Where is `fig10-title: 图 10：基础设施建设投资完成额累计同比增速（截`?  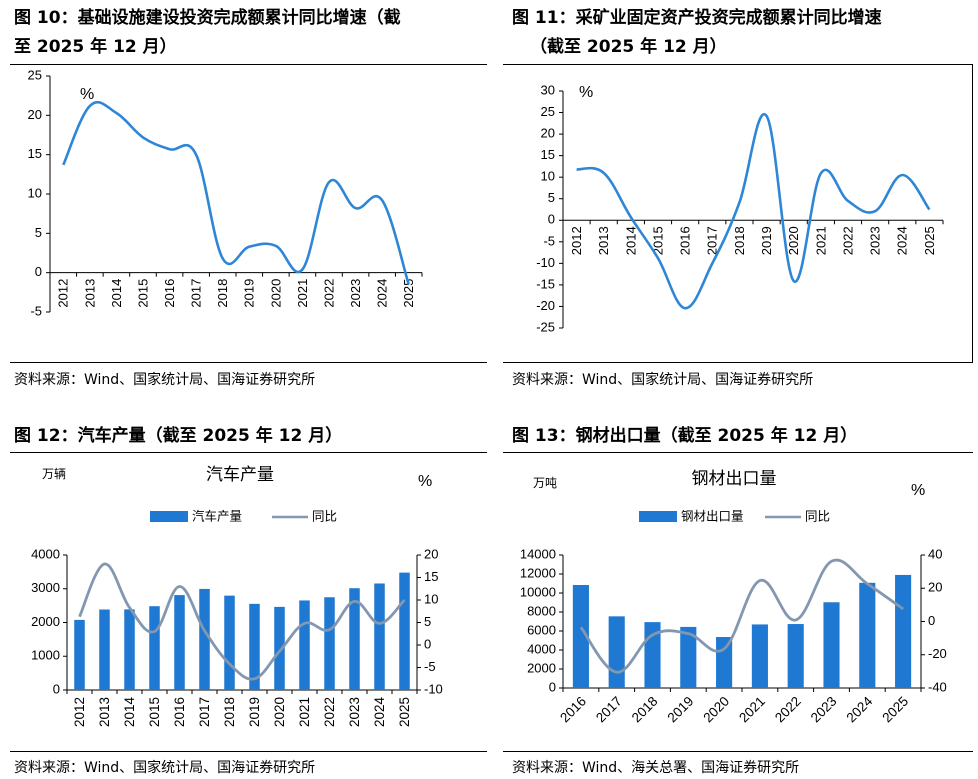
fig10-title: 图 10：基础设施建设投资完成额累计同比增速（截 is located at coordinates (207, 18).